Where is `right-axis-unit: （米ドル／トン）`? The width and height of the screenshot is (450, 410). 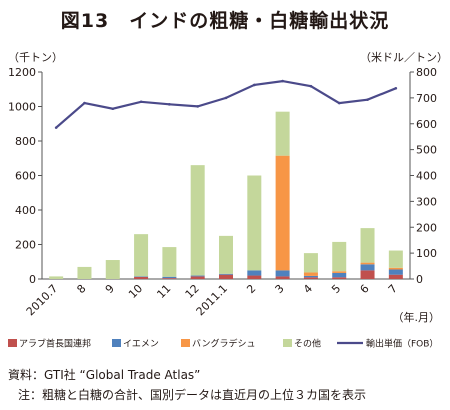
right-axis-unit: （米ドル／トン） is located at coordinates (404, 57).